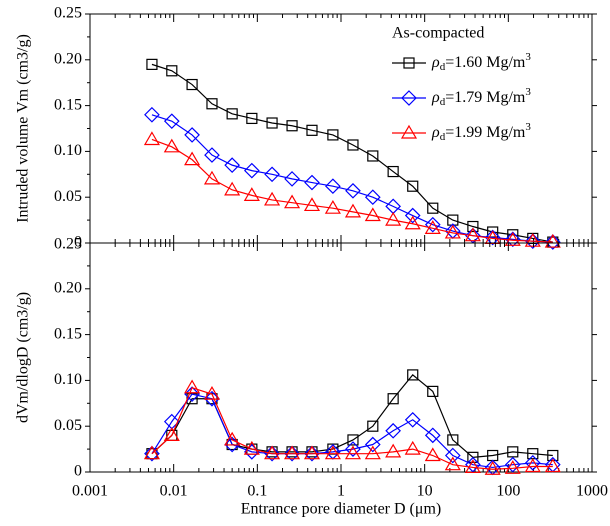 This screenshot has width=610, height=526. I want to click on x-tick-label: 0.1, so click(257, 491).